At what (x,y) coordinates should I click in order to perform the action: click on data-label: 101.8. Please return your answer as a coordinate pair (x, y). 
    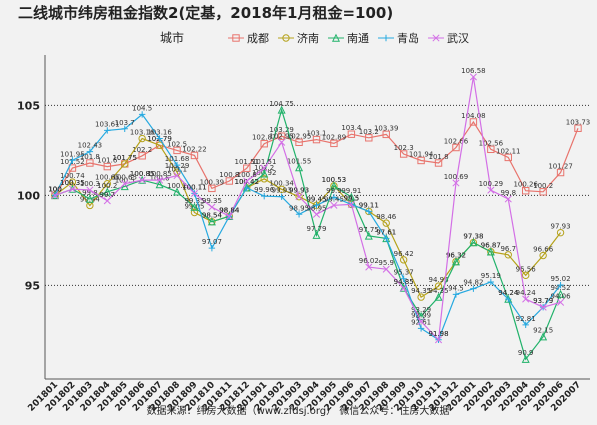
    Looking at the image, I should click on (439, 157).